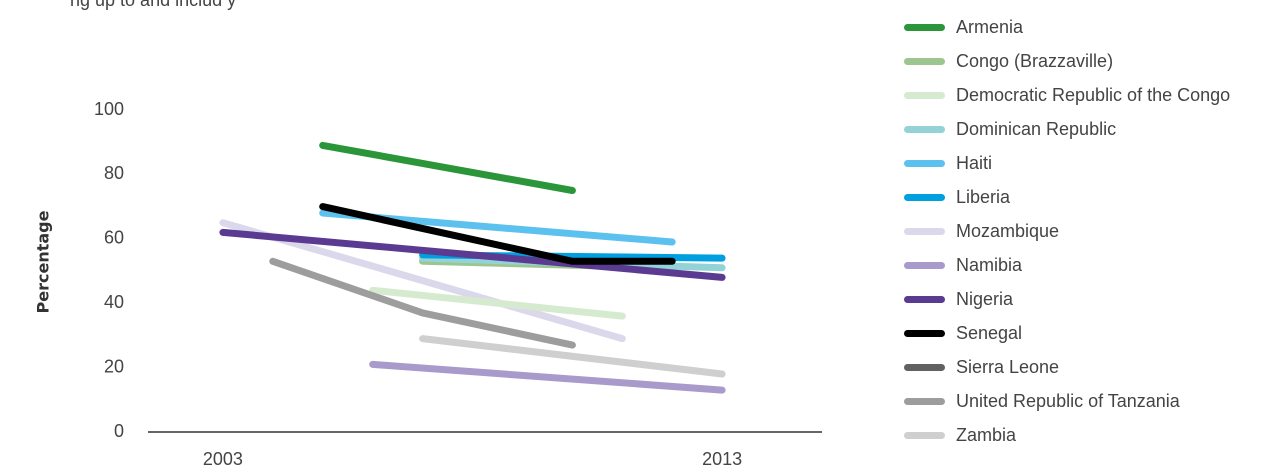 The height and width of the screenshot is (468, 1287). Describe the element at coordinates (114, 366) in the screenshot. I see `y-tick-label-1: 20` at that location.